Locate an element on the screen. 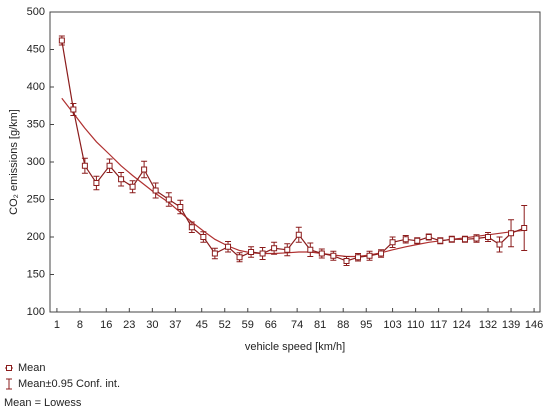  legend-label: Mean = Lowess is located at coordinates (43, 403).